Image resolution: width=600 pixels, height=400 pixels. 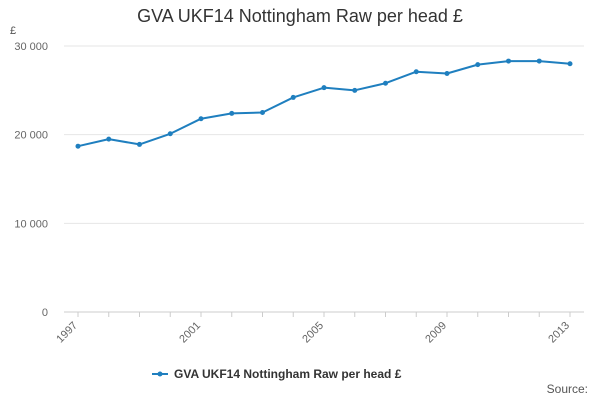 I want to click on y-tick-label: 20 000, so click(x=31, y=136).